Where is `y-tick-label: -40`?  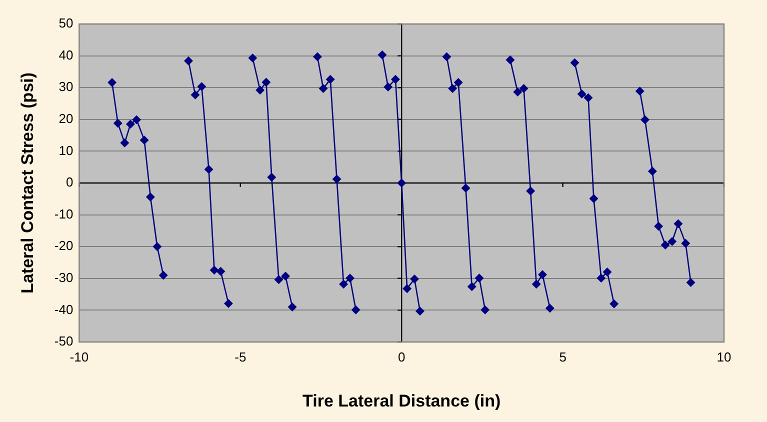 y-tick-label: -40 is located at coordinates (64, 309).